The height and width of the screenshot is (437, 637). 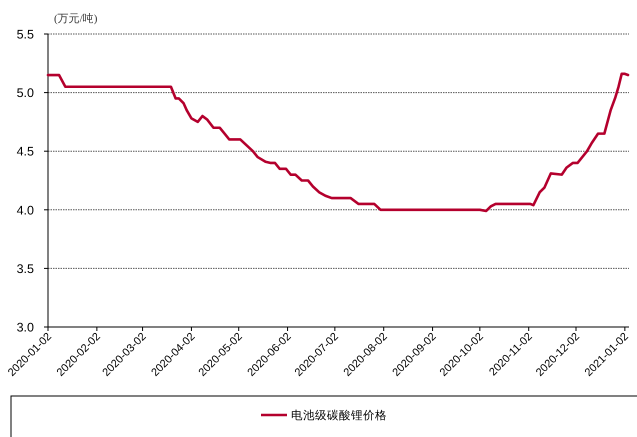 I want to click on ytick-label: 5.0, so click(x=25, y=93).